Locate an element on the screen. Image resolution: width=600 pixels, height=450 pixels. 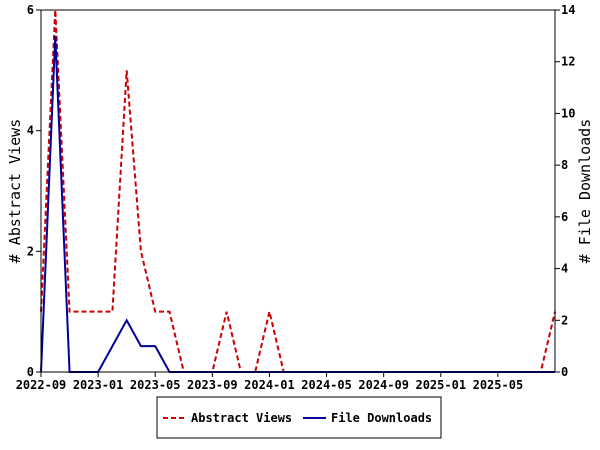
legend-box is located at coordinates (299, 417).